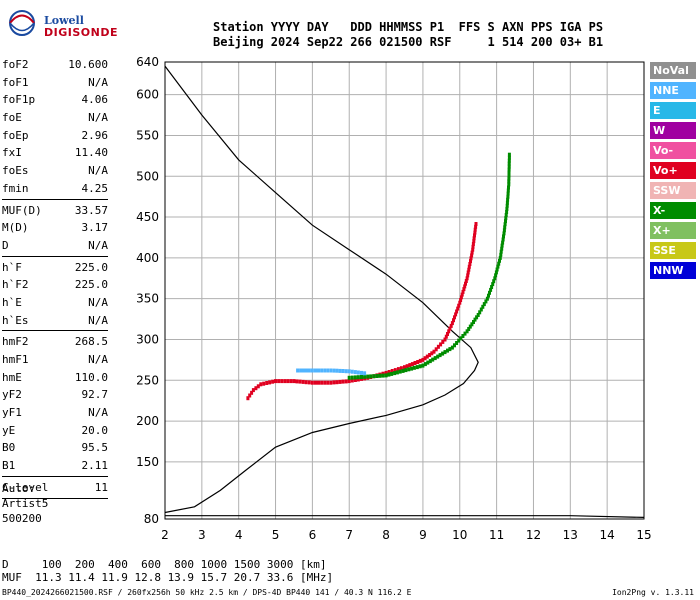  Describe the element at coordinates (15, 228) in the screenshot. I see `param-name: M(D)` at that location.